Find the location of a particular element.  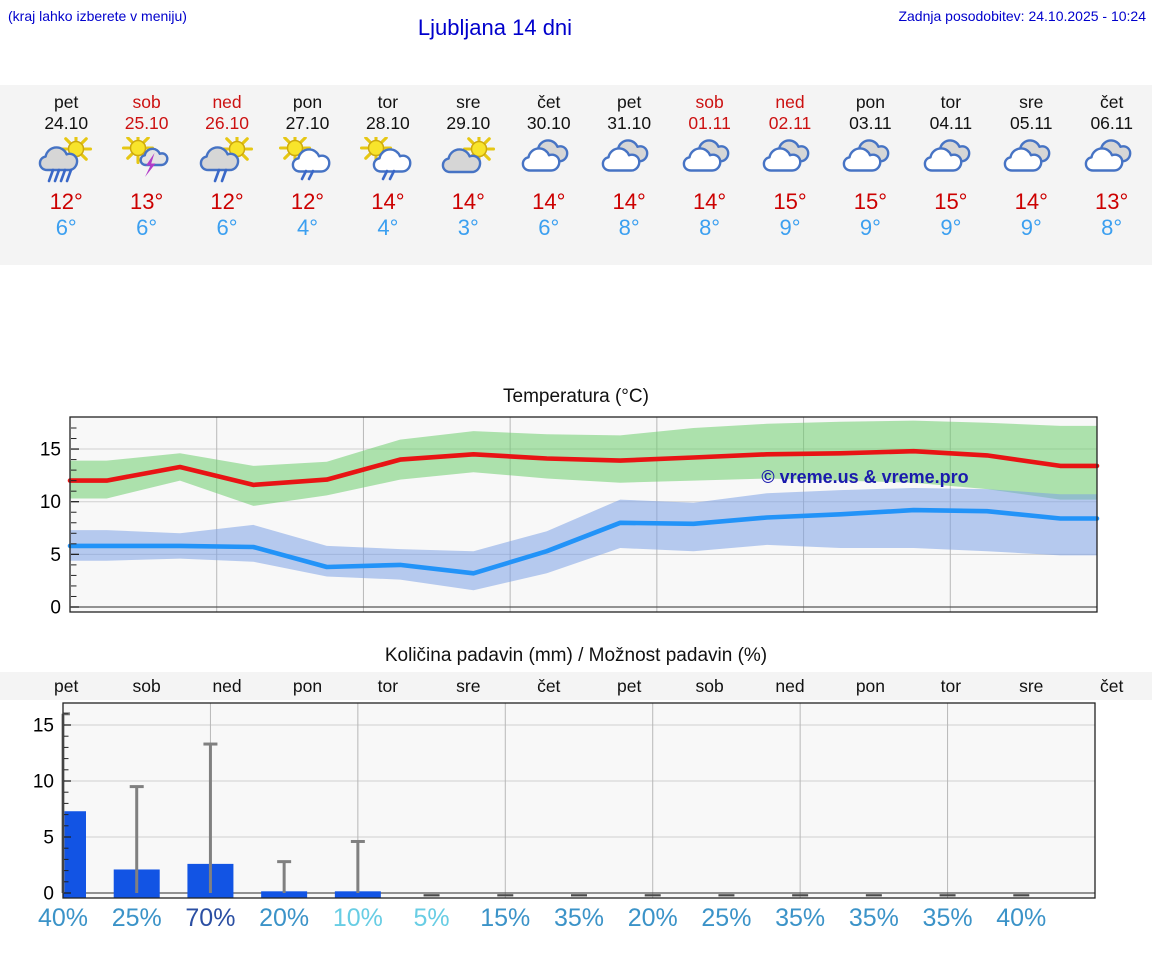

location-menu-hint: (kraj lahko izberete v meniju) is located at coordinates (97, 16).